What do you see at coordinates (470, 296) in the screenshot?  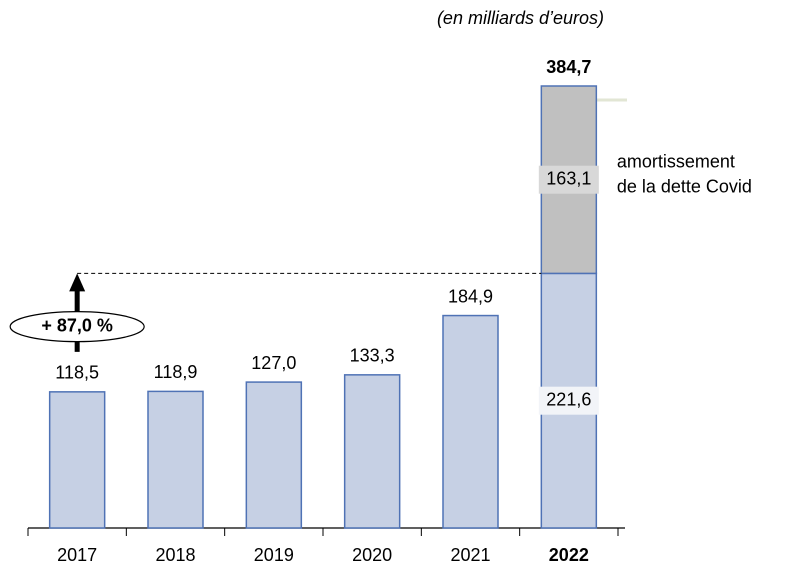 I see `value-label: 184,9` at bounding box center [470, 296].